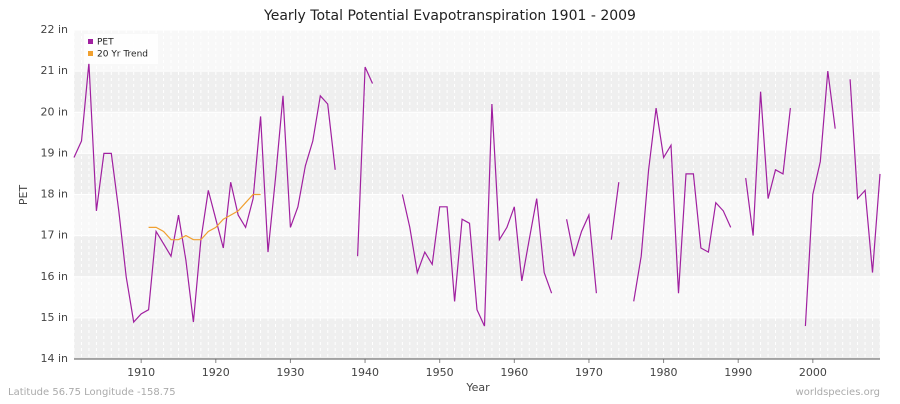  Describe the element at coordinates (54, 317) in the screenshot. I see `y-tick-label: 15 in` at that location.